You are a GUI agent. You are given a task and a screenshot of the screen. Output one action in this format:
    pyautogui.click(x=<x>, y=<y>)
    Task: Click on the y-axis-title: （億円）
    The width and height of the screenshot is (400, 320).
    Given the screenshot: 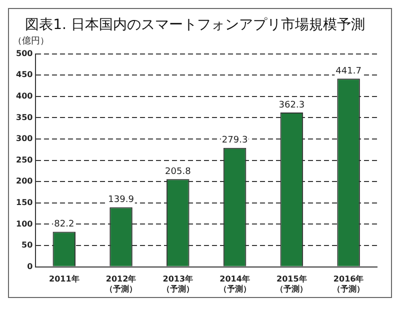 What is the action you would take?
    pyautogui.click(x=31, y=41)
    